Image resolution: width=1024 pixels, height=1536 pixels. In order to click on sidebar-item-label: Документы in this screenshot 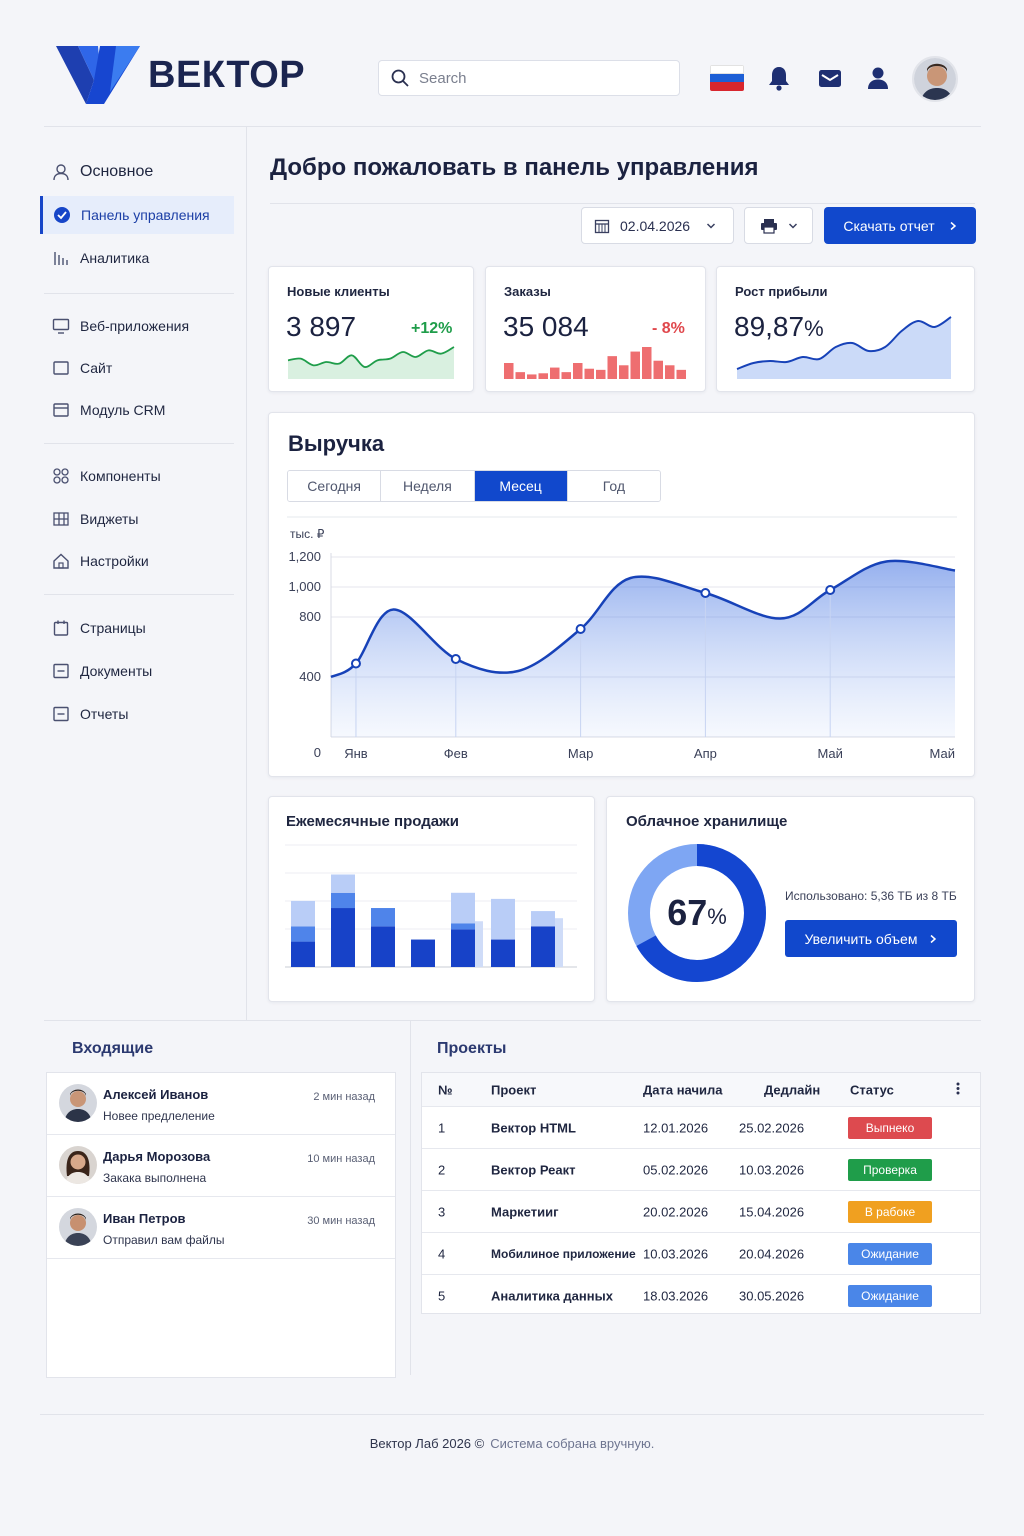, I will do `click(116, 671)`.